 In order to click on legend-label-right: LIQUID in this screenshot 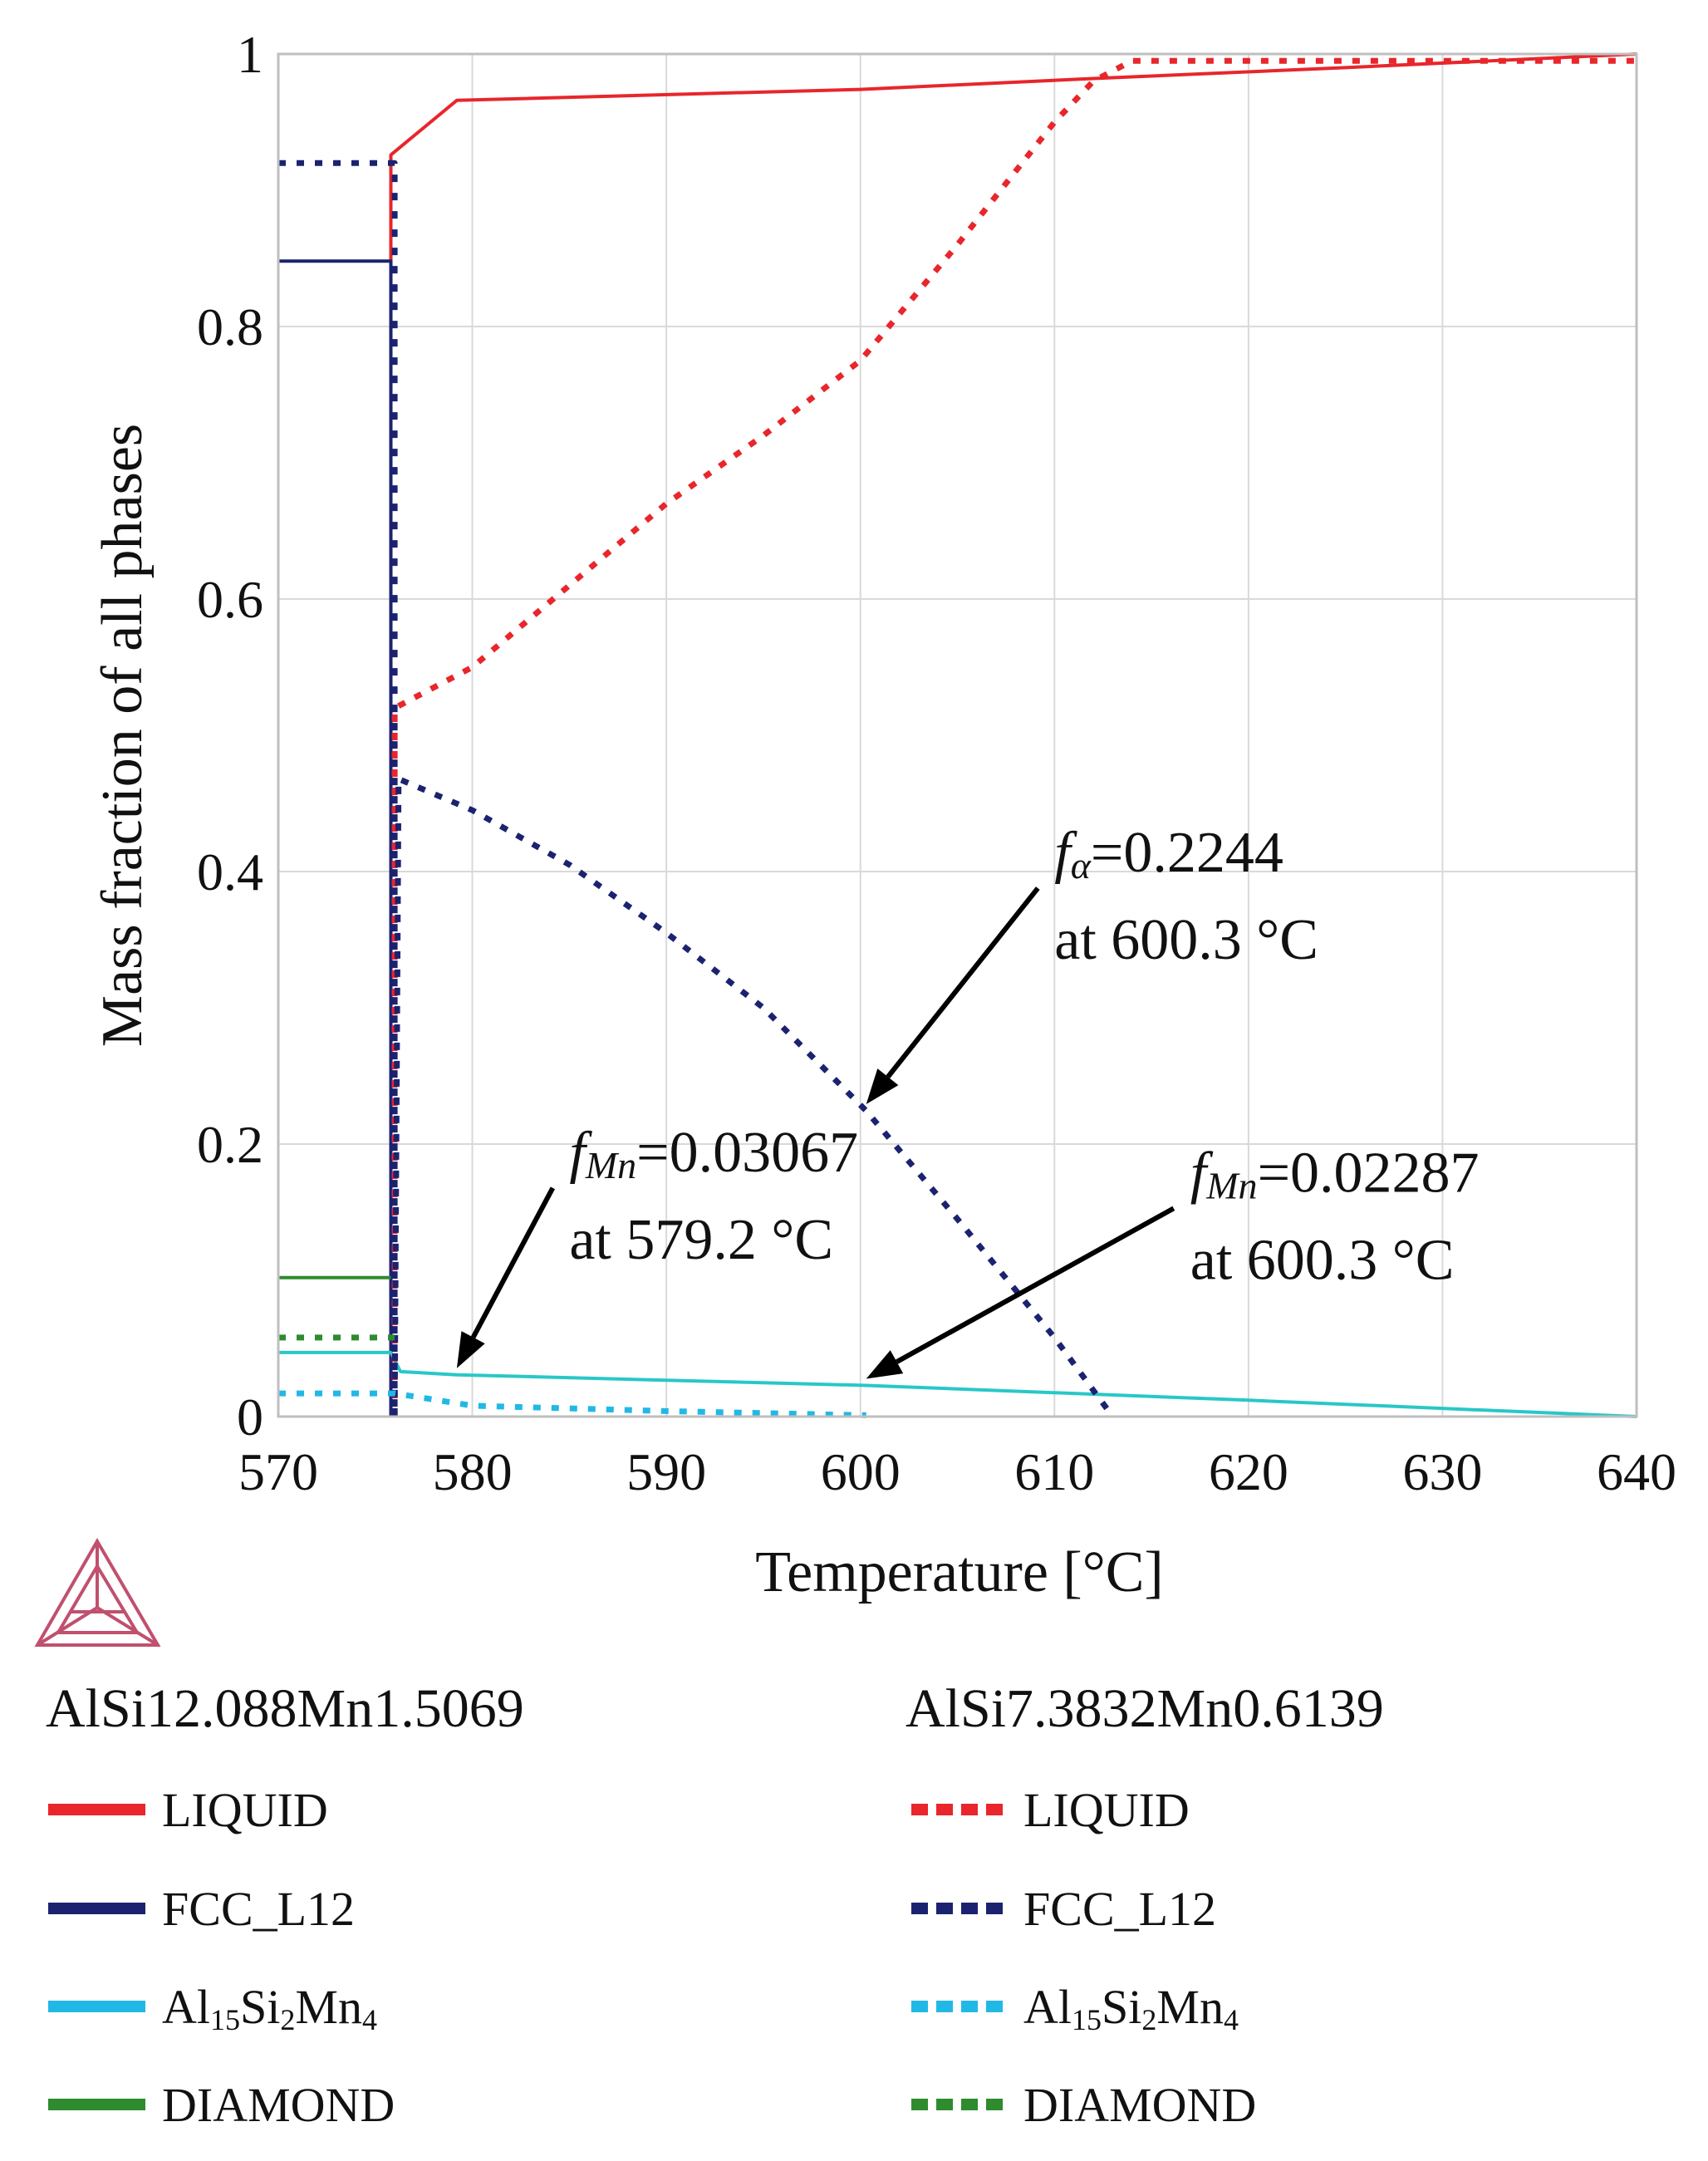, I will do `click(1106, 1810)`.